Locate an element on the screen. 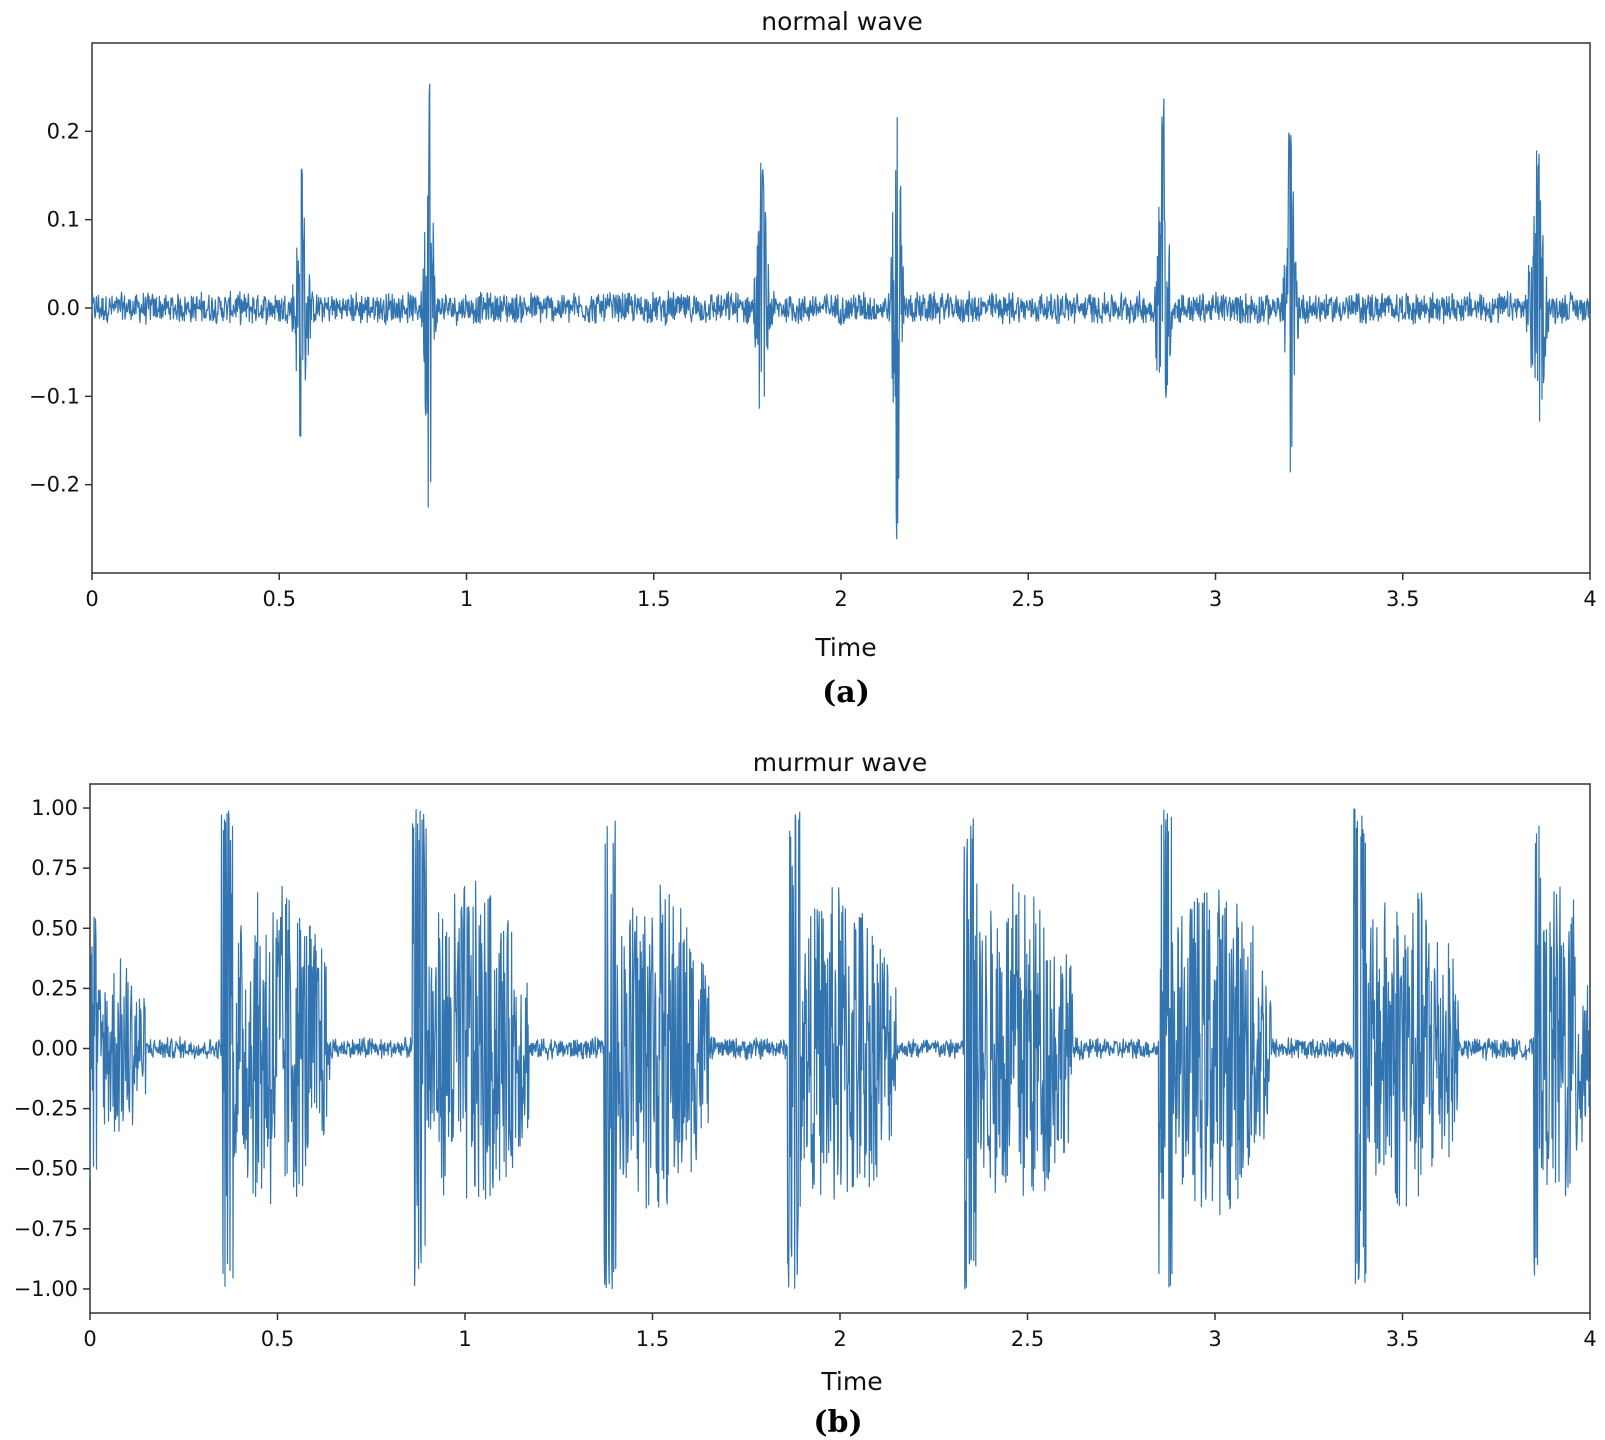  y-tick-label: 0.00 is located at coordinates (54, 1049).